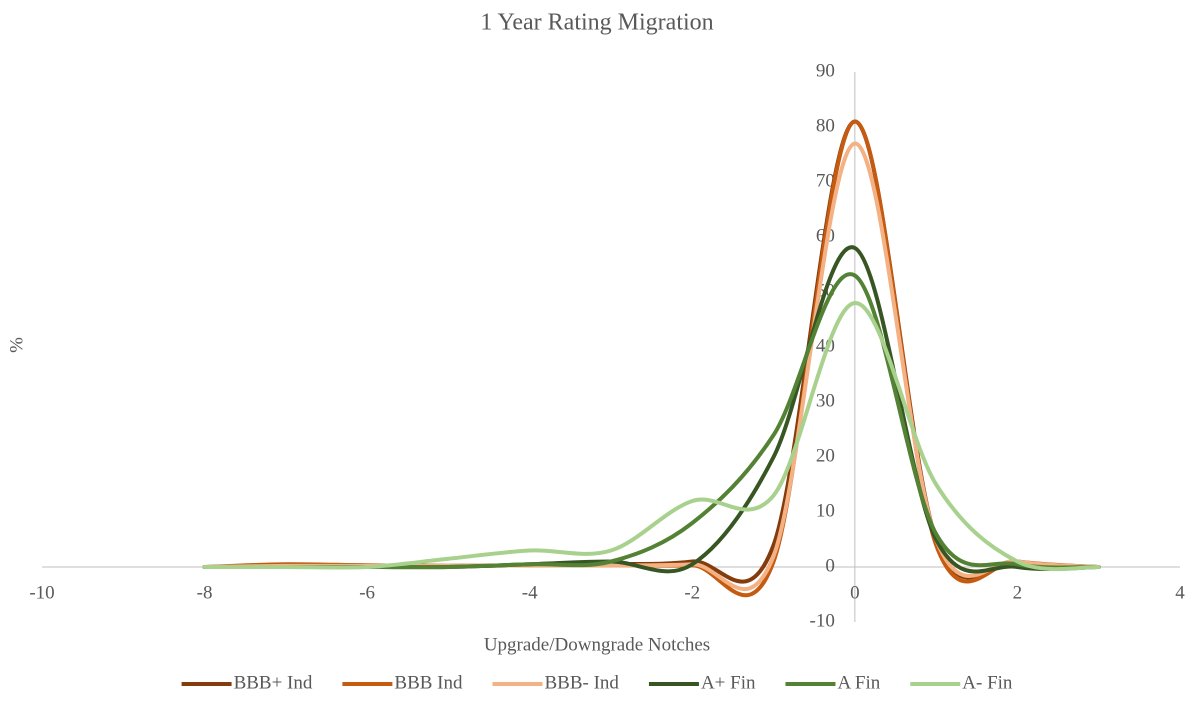  What do you see at coordinates (858, 682) in the screenshot?
I see `legend-label: A Fin` at bounding box center [858, 682].